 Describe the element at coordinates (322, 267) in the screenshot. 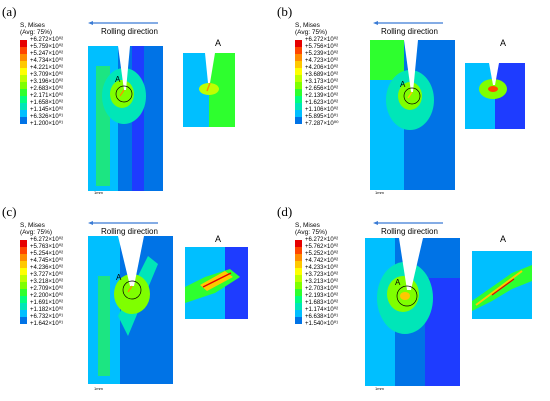

I see `legend-value: +4.233×10⁰²` at that location.